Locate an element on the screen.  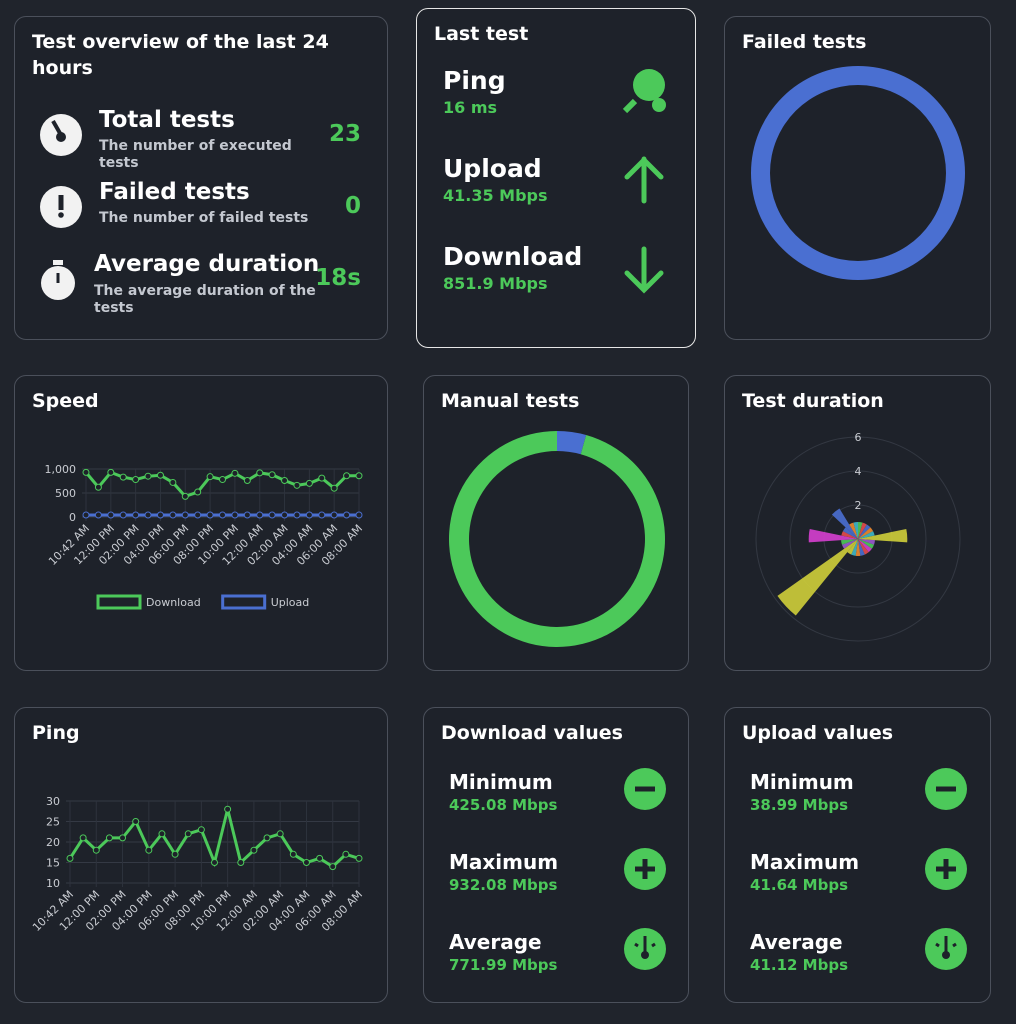
item-value: 23 is located at coordinates (344, 134).